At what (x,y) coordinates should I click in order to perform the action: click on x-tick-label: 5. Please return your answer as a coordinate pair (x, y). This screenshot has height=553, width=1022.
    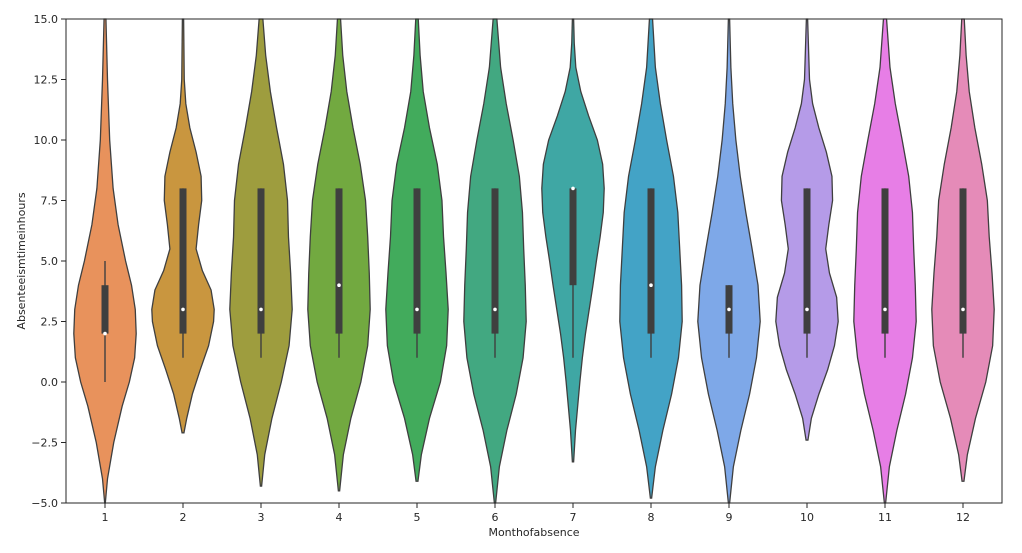
    Looking at the image, I should click on (417, 517).